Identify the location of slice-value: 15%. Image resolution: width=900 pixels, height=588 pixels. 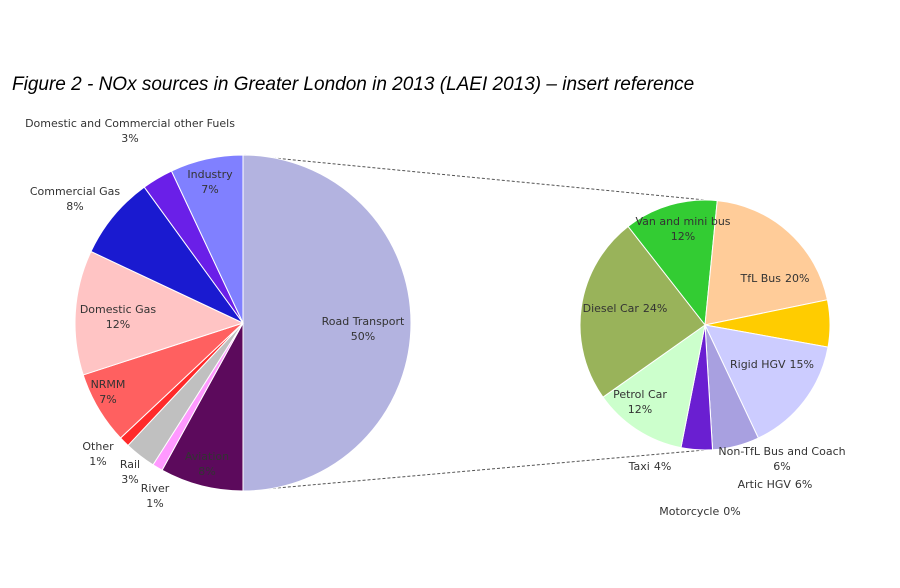
(802, 364).